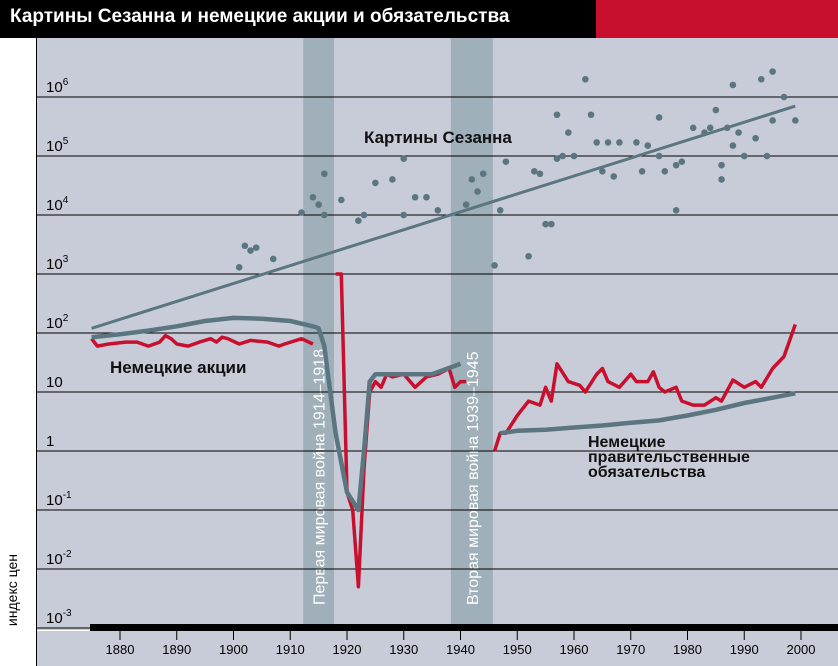 Image resolution: width=838 pixels, height=666 pixels. I want to click on x-axis-bar, so click(464, 627).